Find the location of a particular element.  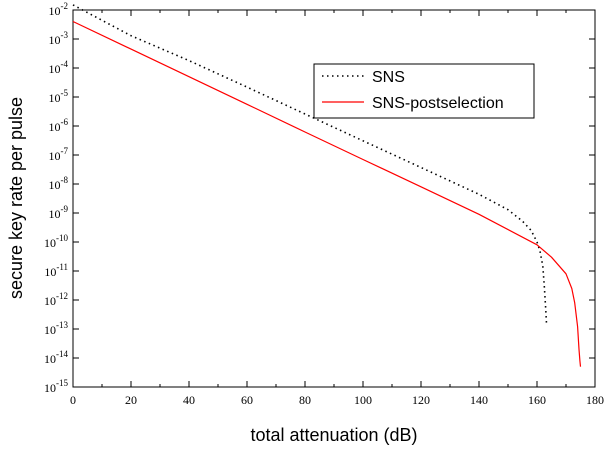

legend-label-sns-postselection: SNS-postselection is located at coordinates (438, 103).